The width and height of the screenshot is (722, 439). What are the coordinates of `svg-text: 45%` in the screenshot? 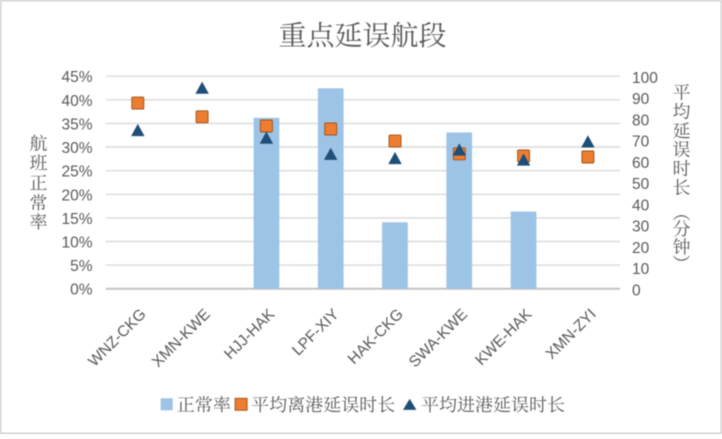 It's located at (76, 77).